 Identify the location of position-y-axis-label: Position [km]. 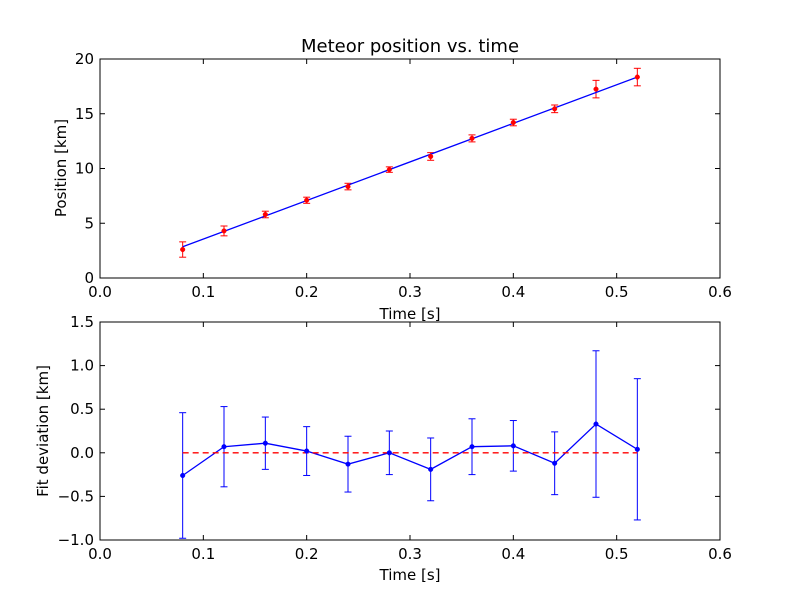
(61, 168).